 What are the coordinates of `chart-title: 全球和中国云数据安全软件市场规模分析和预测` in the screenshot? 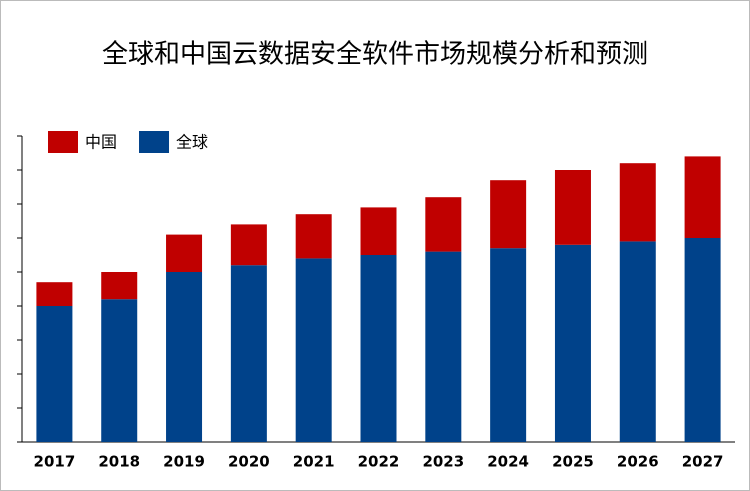 It's located at (375, 55).